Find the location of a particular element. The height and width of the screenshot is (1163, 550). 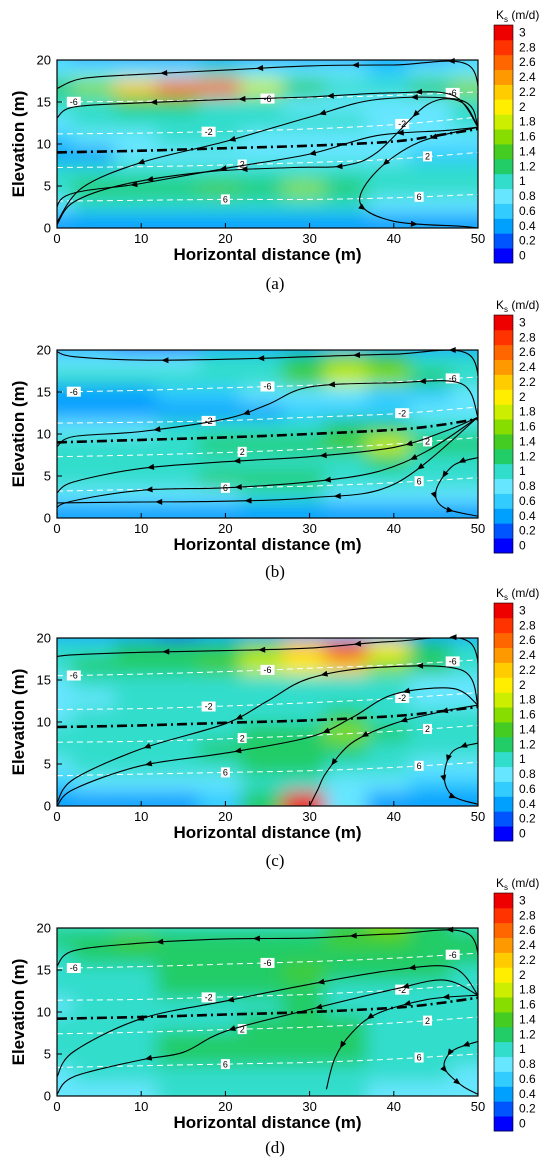

x-tick-label: 0 is located at coordinates (56, 816).